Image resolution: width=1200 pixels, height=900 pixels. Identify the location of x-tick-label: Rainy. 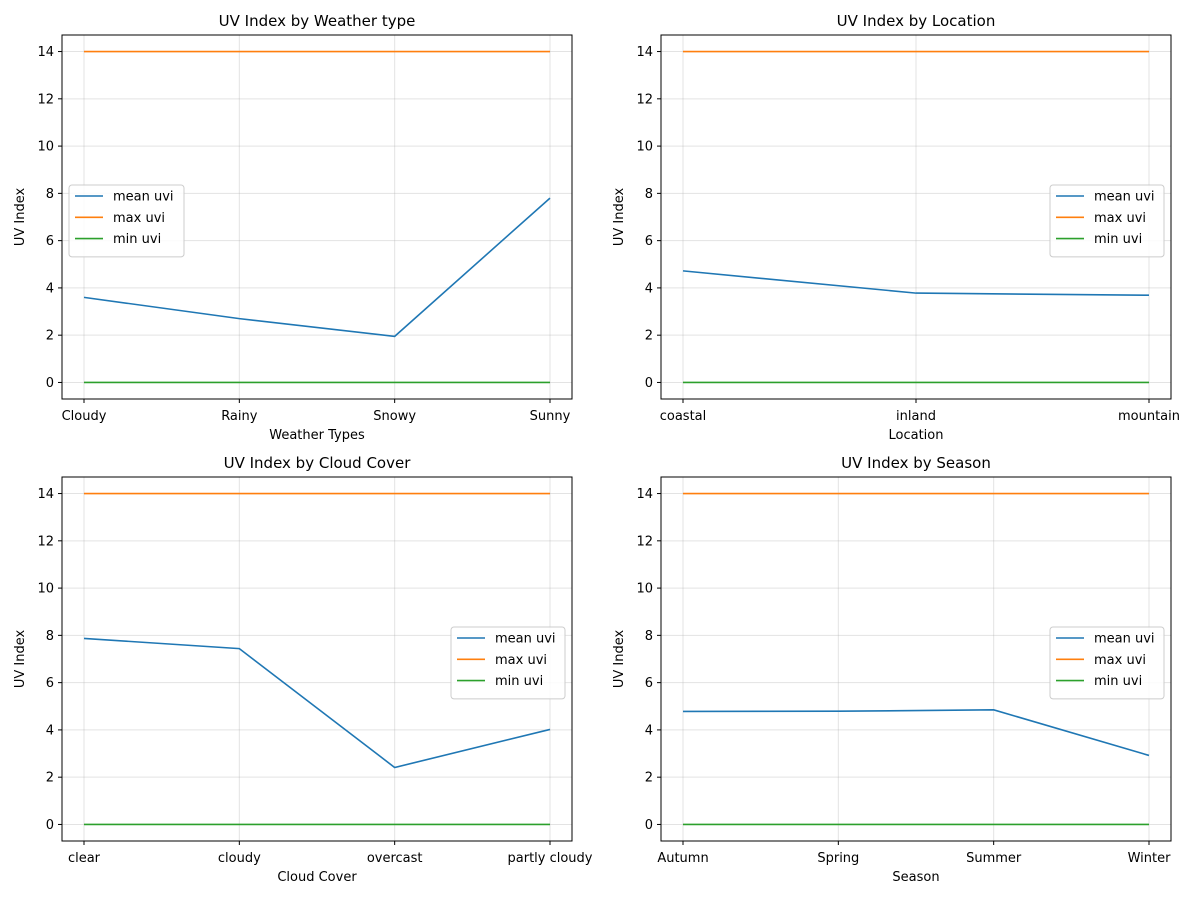
(239, 416).